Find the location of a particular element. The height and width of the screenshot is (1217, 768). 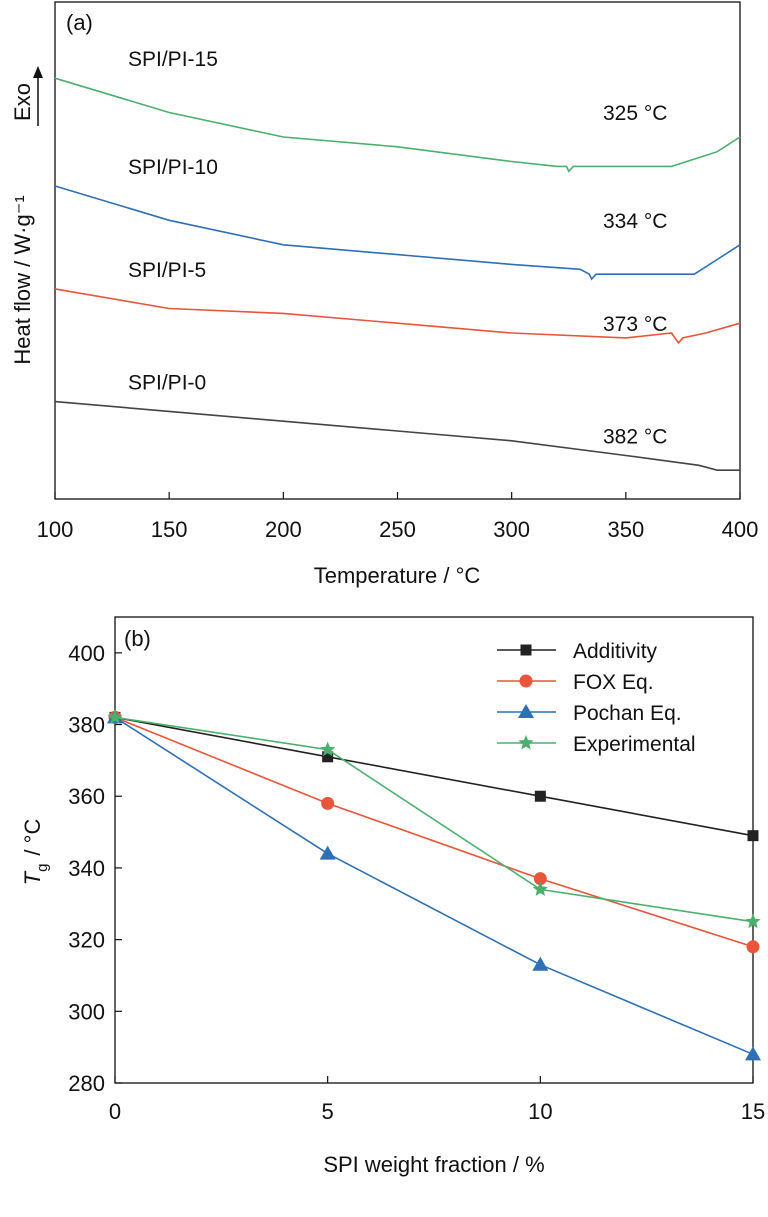

b-y-tick-label-320: 320 is located at coordinates (86, 940).